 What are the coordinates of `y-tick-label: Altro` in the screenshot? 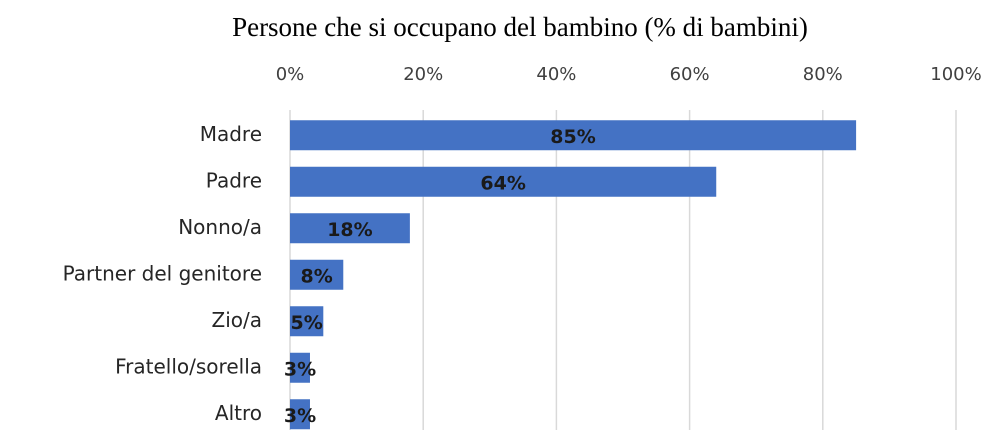 It's located at (238, 413).